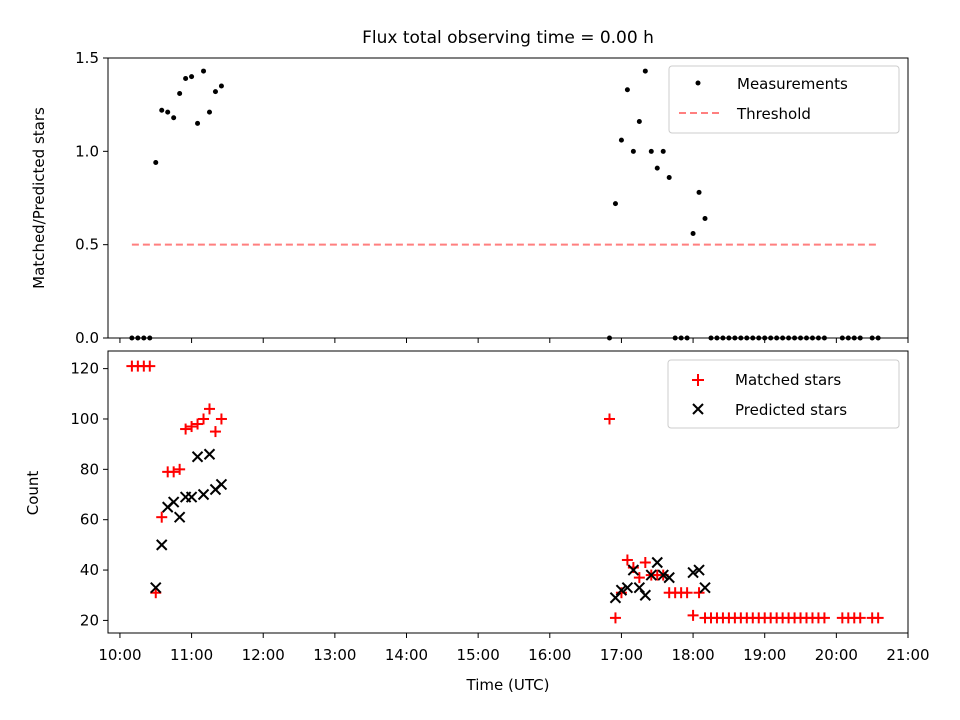 The width and height of the screenshot is (960, 720). Describe the element at coordinates (89, 570) in the screenshot. I see `y-tick-label: 40` at that location.